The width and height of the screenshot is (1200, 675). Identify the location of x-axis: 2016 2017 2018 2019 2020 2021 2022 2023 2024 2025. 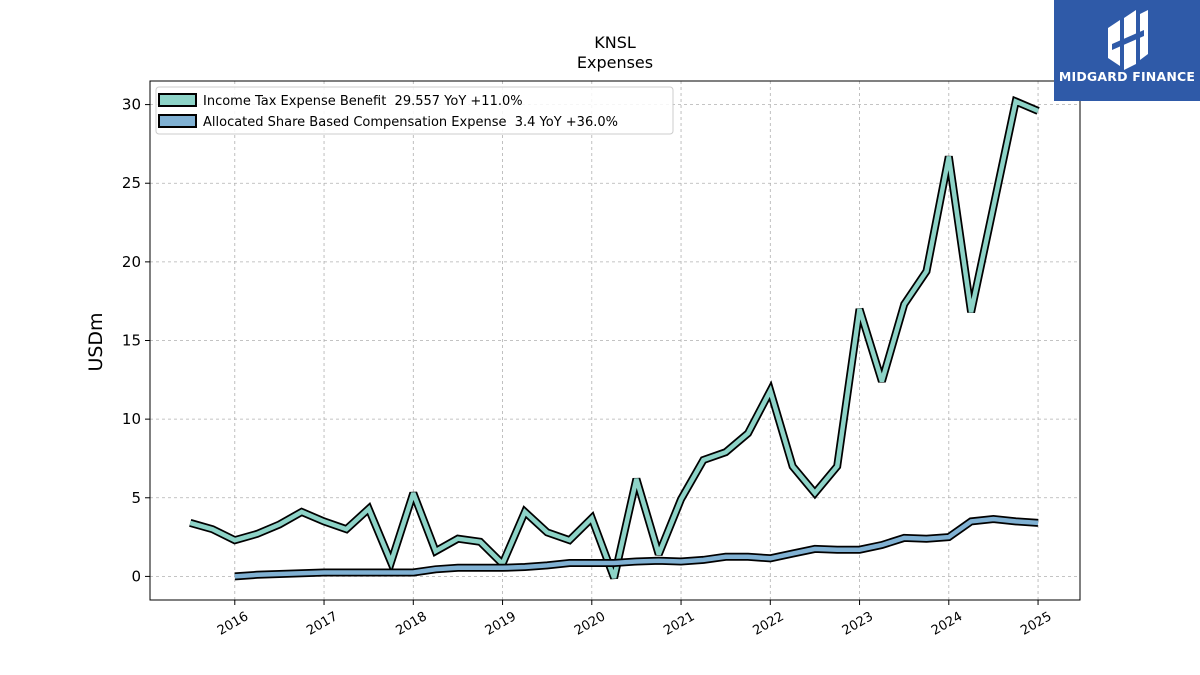
(634, 619).